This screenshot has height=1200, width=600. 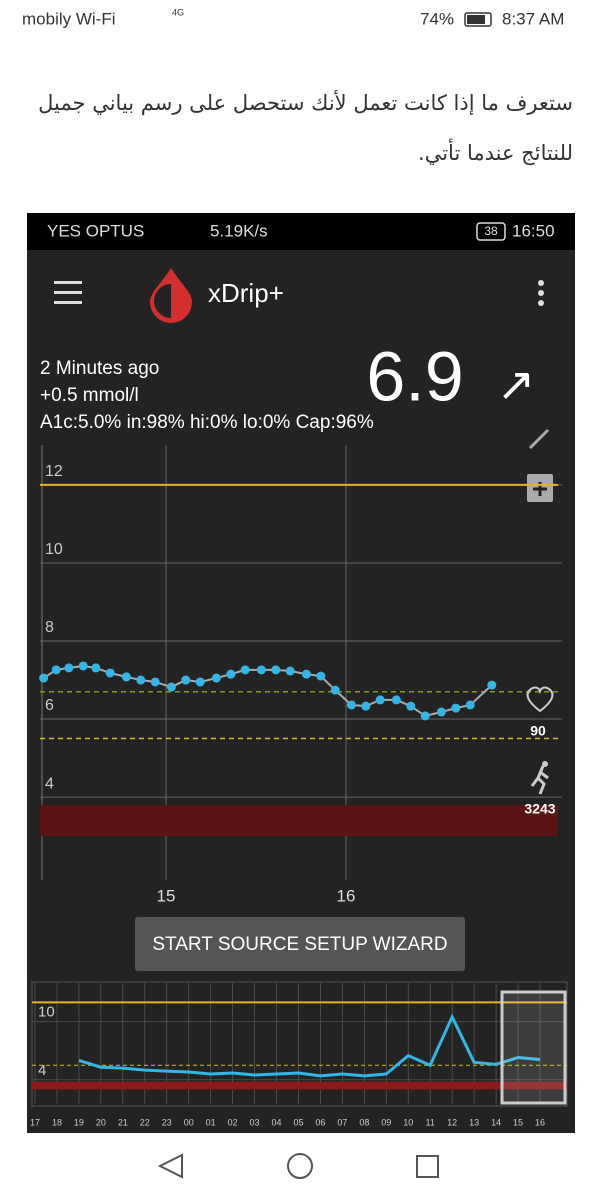 I want to click on network: 4G, so click(x=178, y=12).